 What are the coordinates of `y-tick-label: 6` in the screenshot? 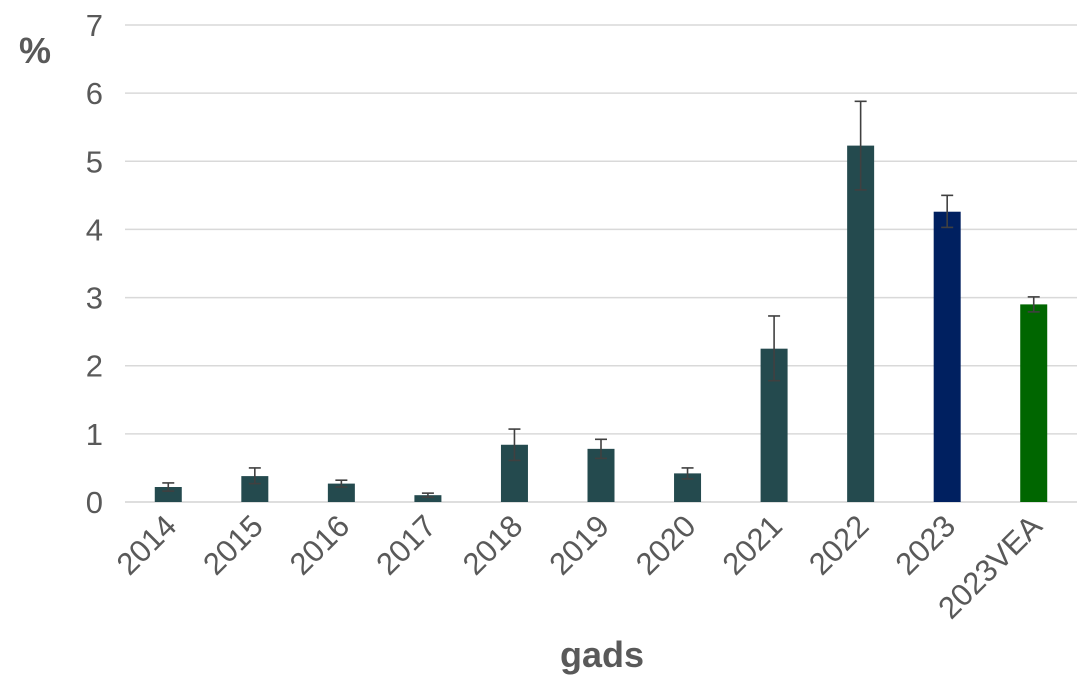 It's located at (94, 93).